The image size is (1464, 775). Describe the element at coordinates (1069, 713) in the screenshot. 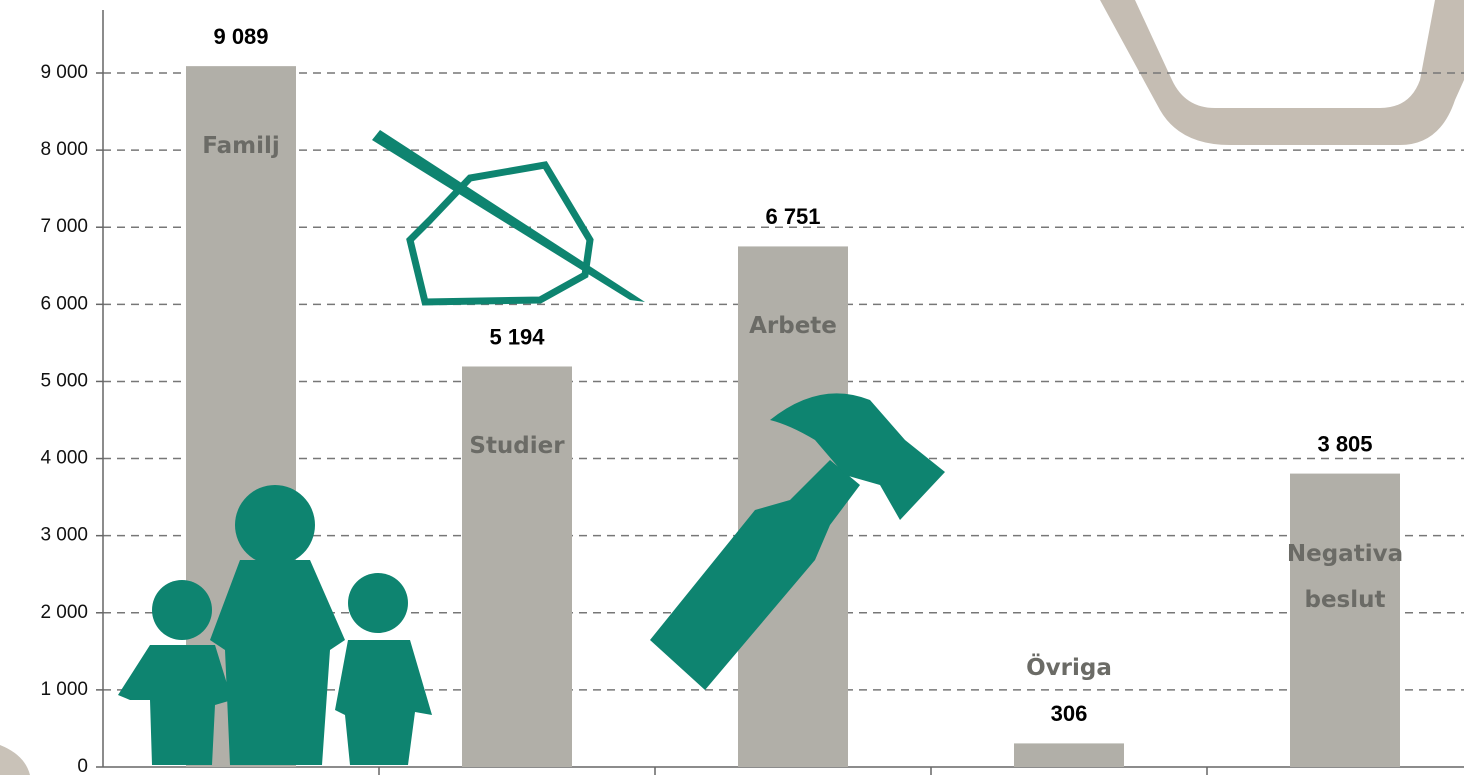

I see `value-label: 306` at that location.